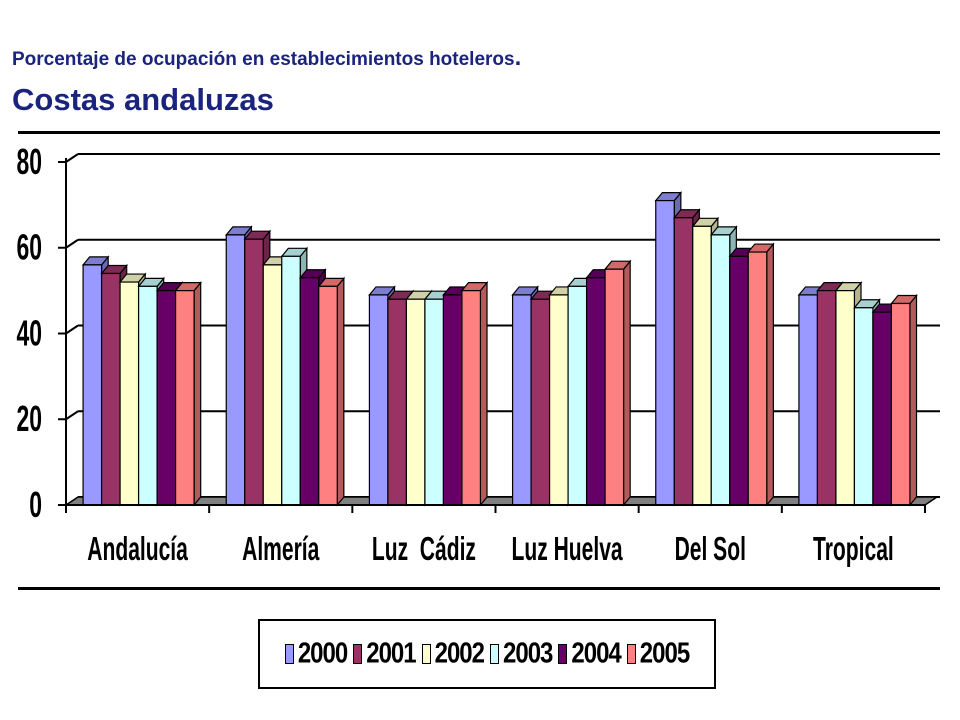  Describe the element at coordinates (197, 393) in the screenshot. I see `bar-0-5-side` at that location.